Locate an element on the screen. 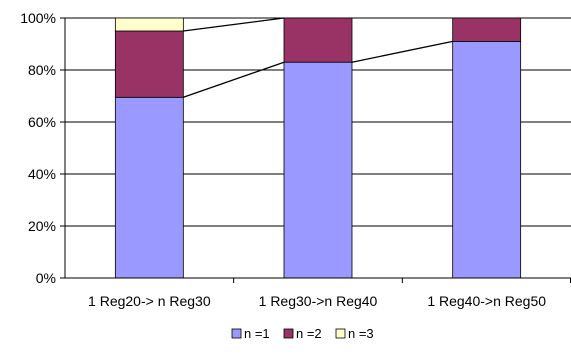 This screenshot has height=354, width=571. series-lines is located at coordinates (318, 57).